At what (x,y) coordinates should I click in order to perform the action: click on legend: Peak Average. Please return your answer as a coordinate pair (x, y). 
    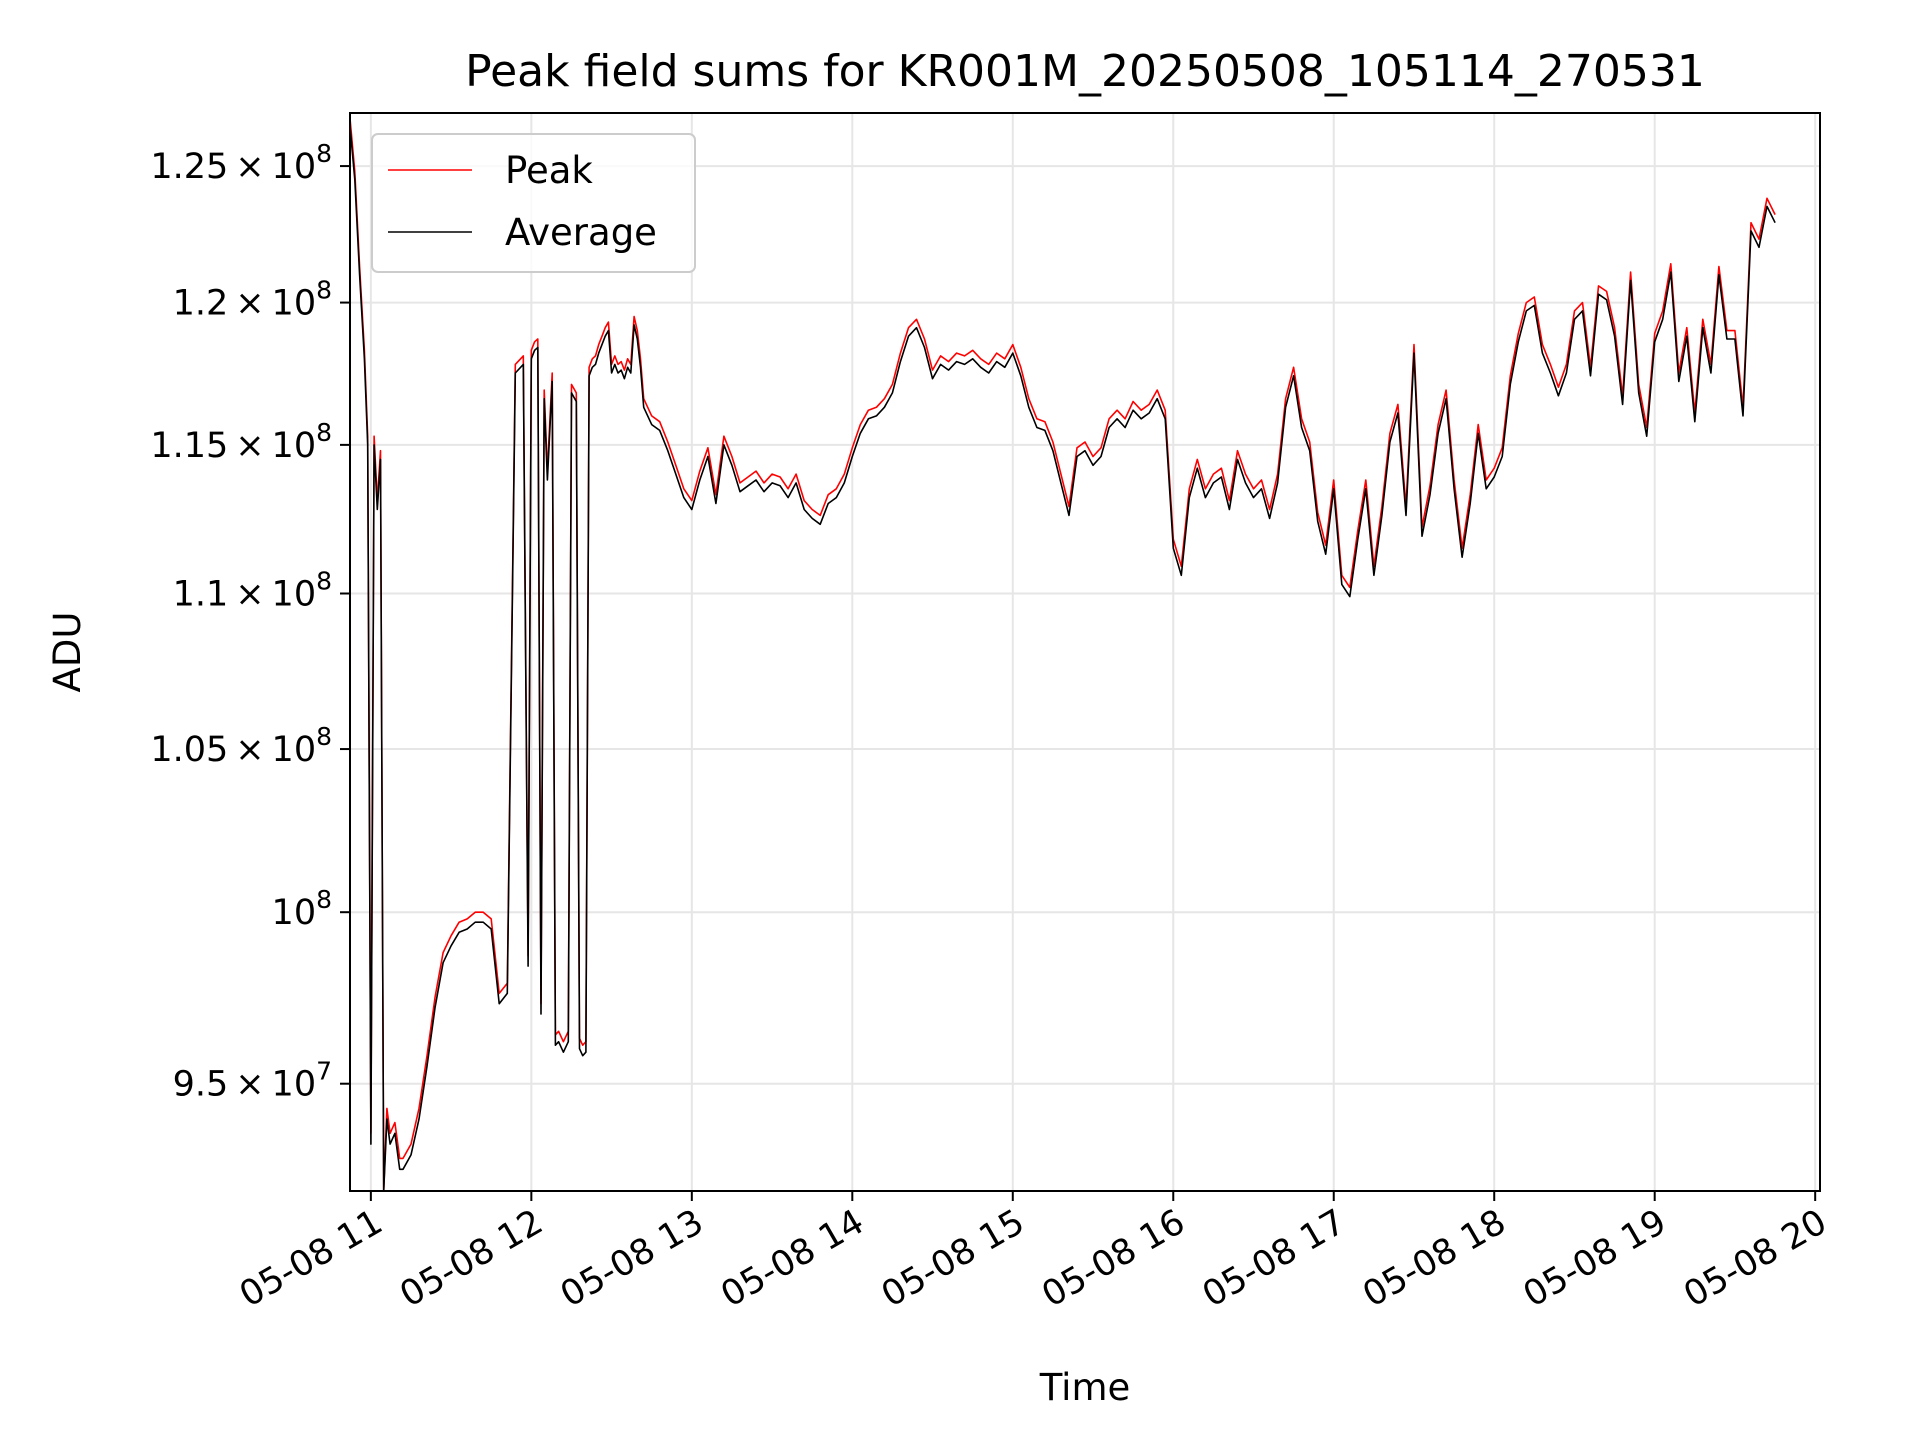
    Looking at the image, I should click on (533, 203).